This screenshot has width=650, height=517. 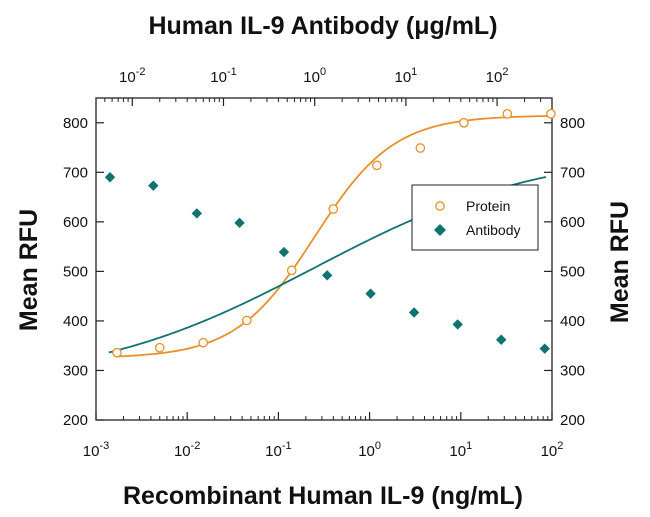 What do you see at coordinates (440, 230) in the screenshot?
I see `legend-marker-antibody` at bounding box center [440, 230].